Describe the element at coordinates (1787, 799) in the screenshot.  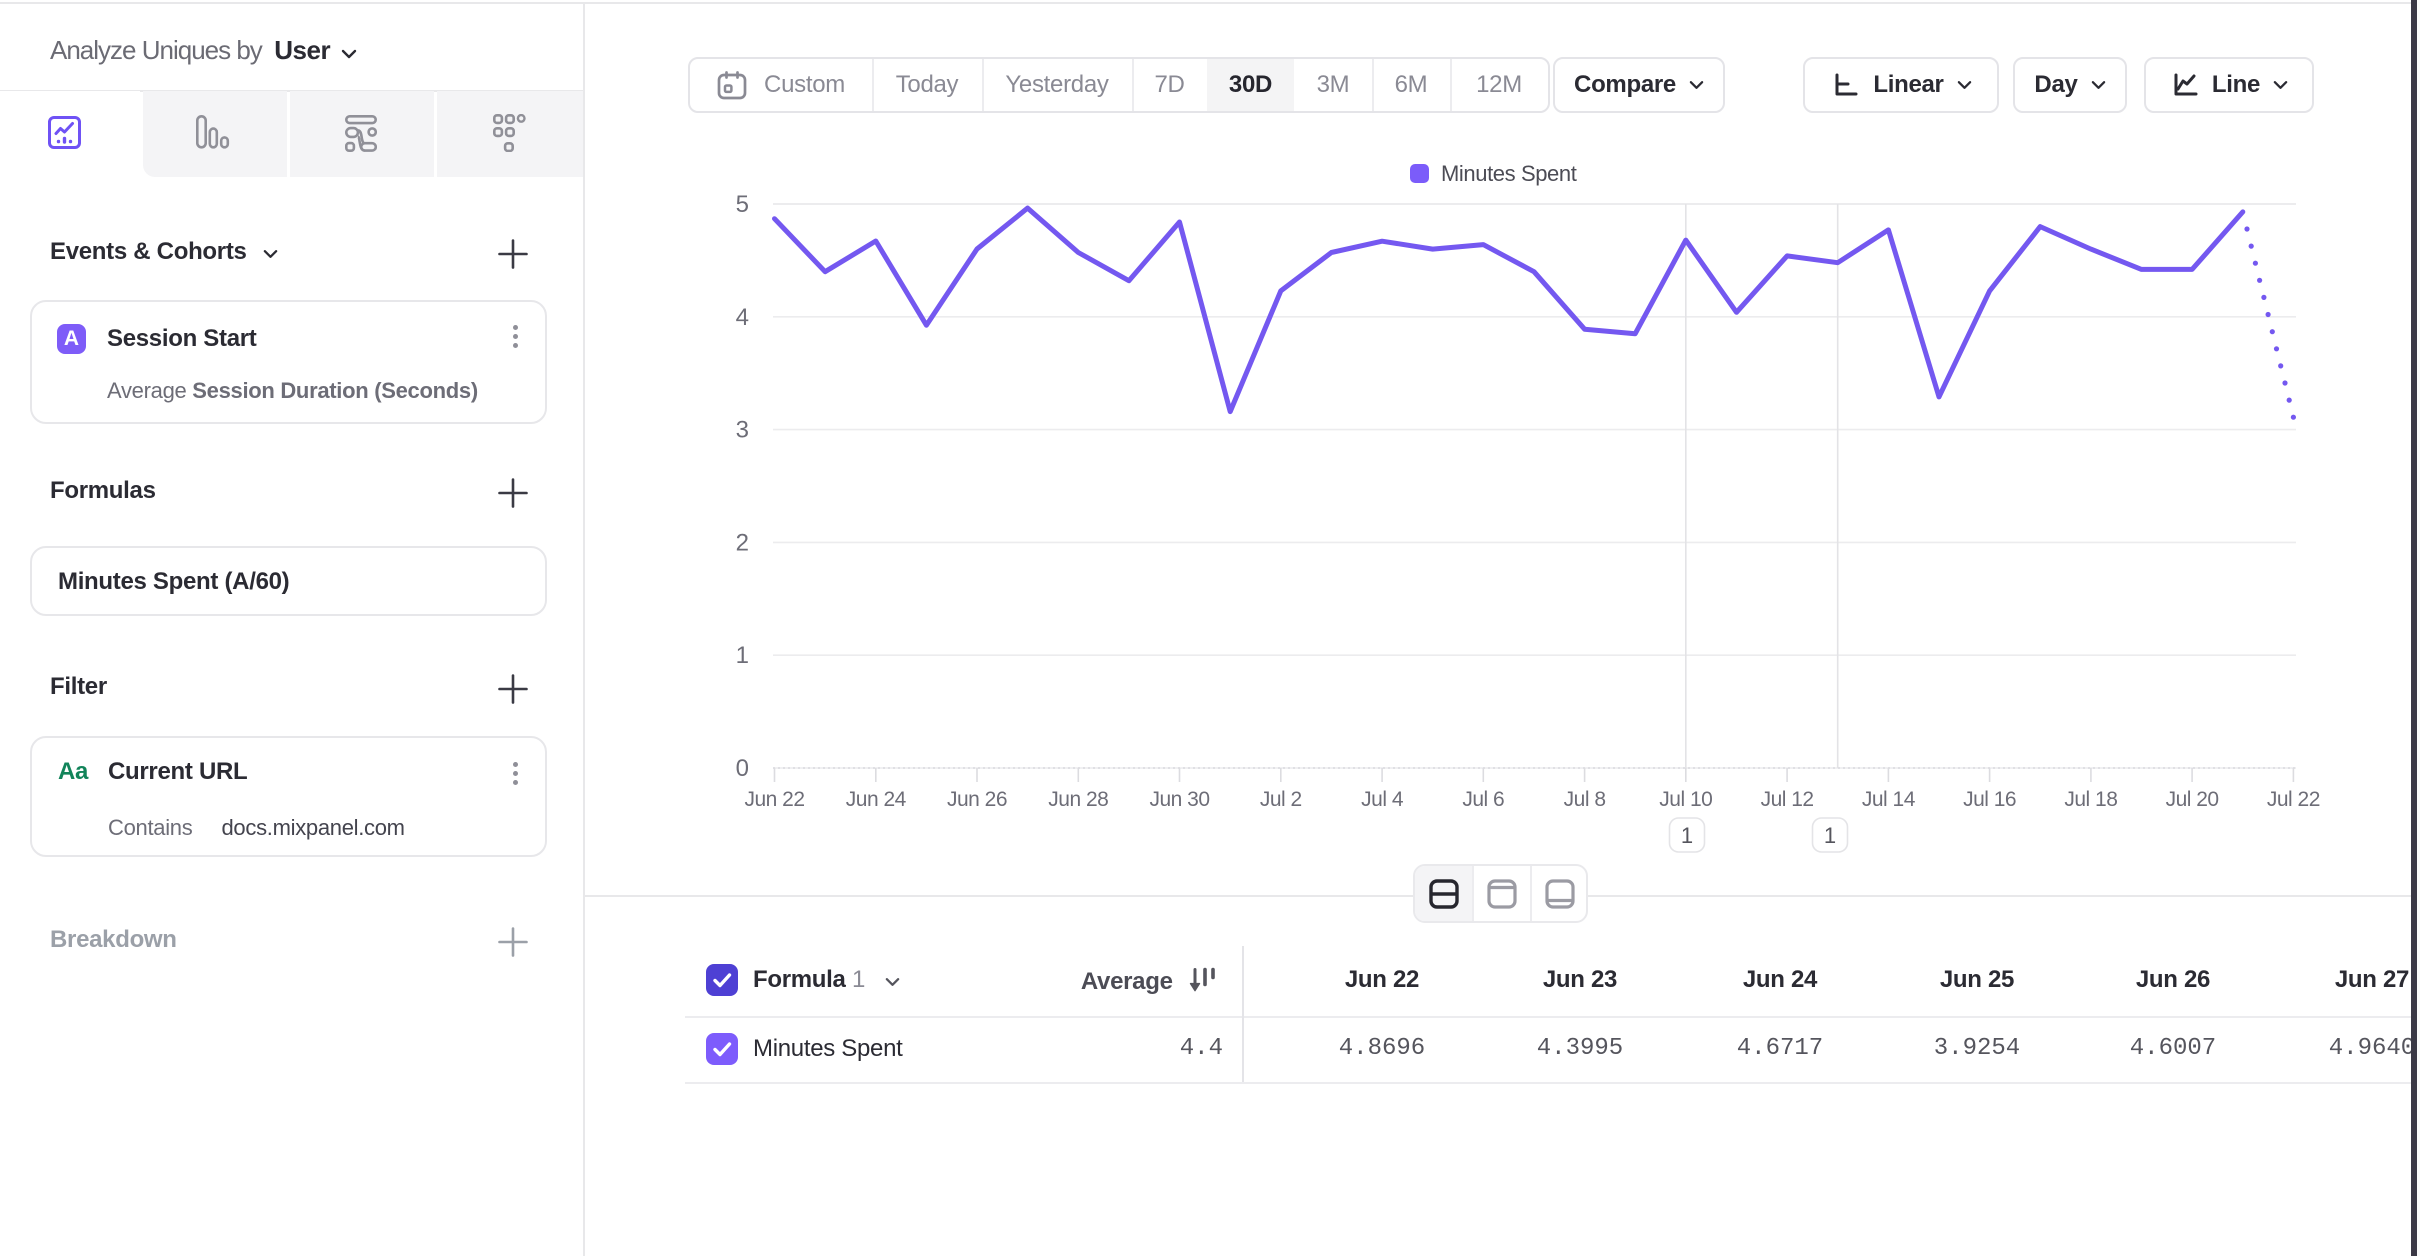
I see `svg-text: Jul 12` at that location.